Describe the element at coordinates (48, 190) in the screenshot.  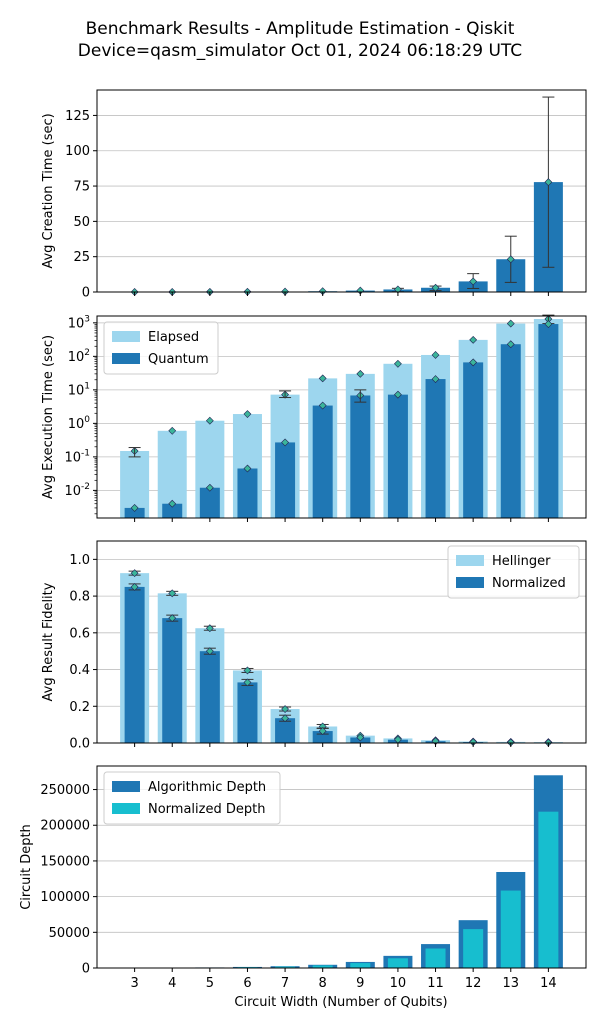
I see `y-axis-label: Avg Creation Time (sec)` at that location.